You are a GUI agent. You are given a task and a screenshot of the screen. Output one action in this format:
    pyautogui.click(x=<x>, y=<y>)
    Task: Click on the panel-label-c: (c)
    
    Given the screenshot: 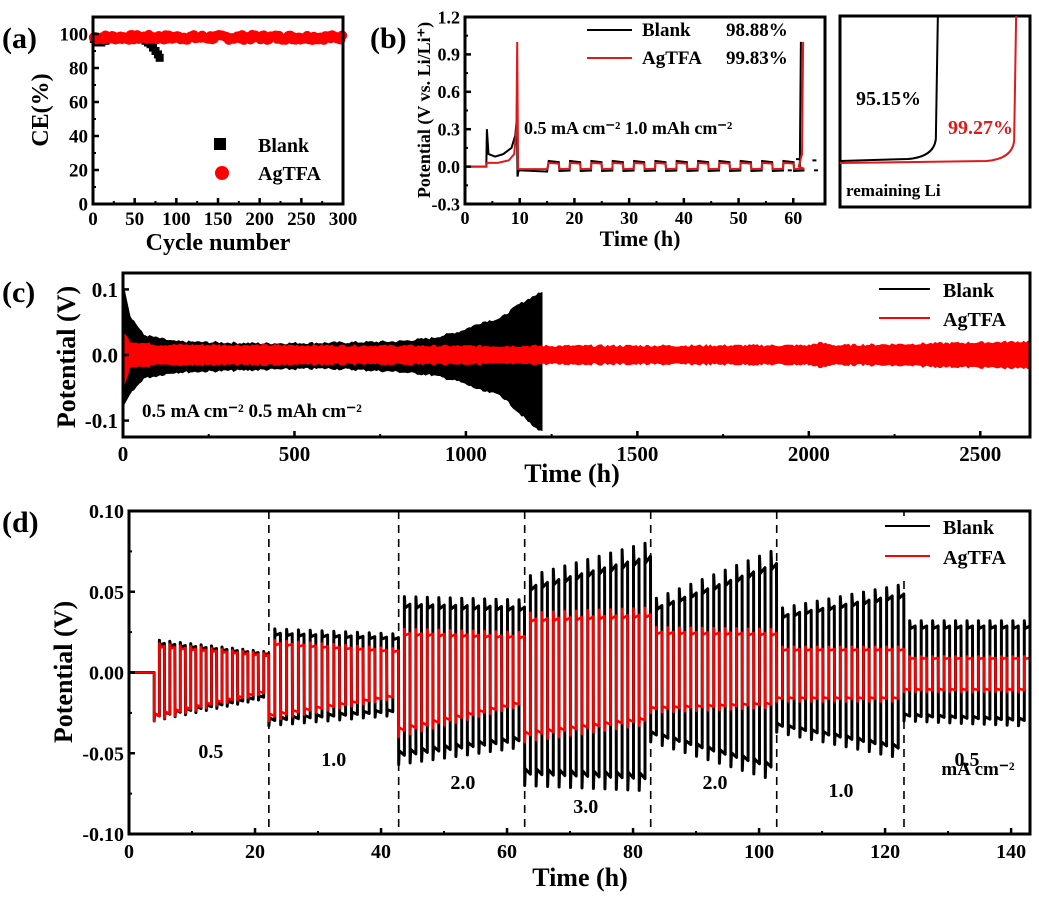 What is the action you would take?
    pyautogui.click(x=18, y=292)
    